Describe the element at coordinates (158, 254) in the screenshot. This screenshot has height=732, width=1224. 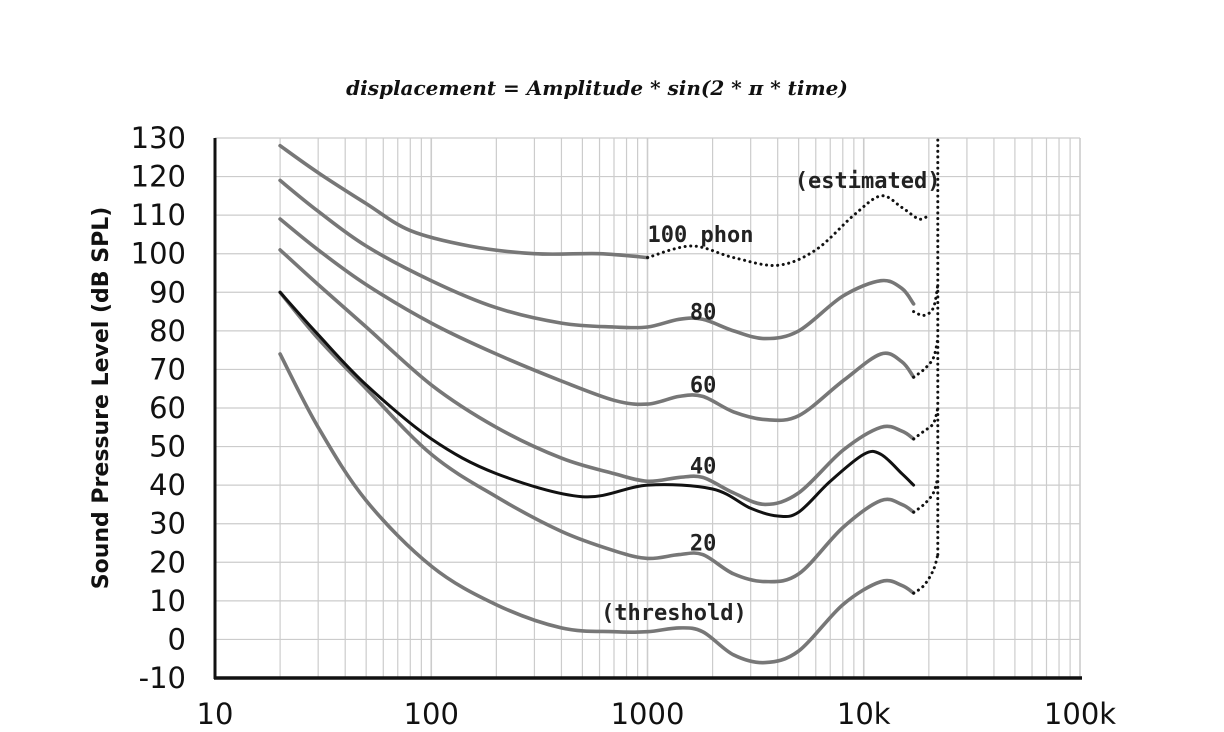
I see `y-tick-label: 100` at that location.